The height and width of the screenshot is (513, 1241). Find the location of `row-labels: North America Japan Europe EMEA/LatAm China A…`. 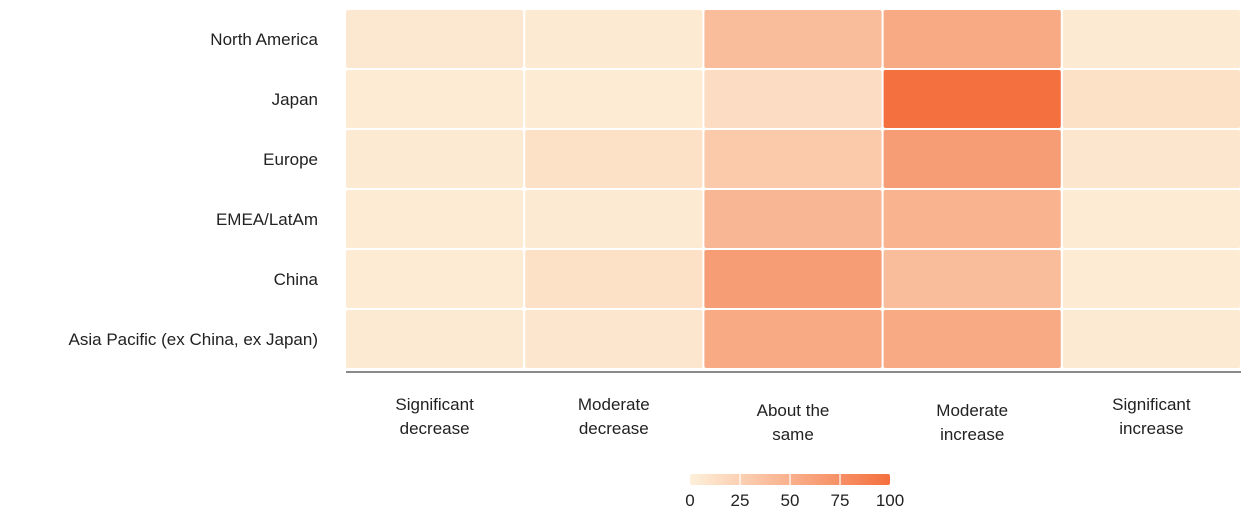

row-labels: North America Japan Europe EMEA/LatAm China A… is located at coordinates (194, 189).